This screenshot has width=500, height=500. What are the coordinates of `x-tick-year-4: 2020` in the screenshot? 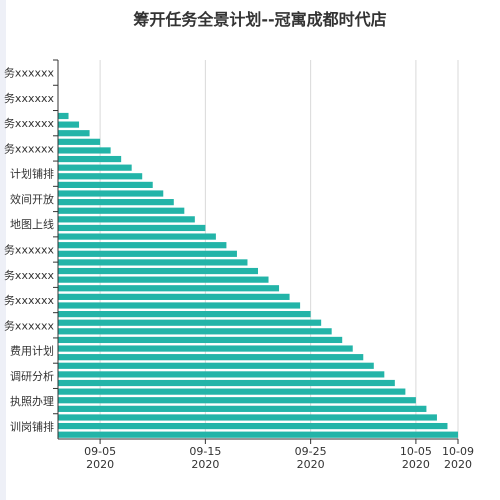 It's located at (458, 464).